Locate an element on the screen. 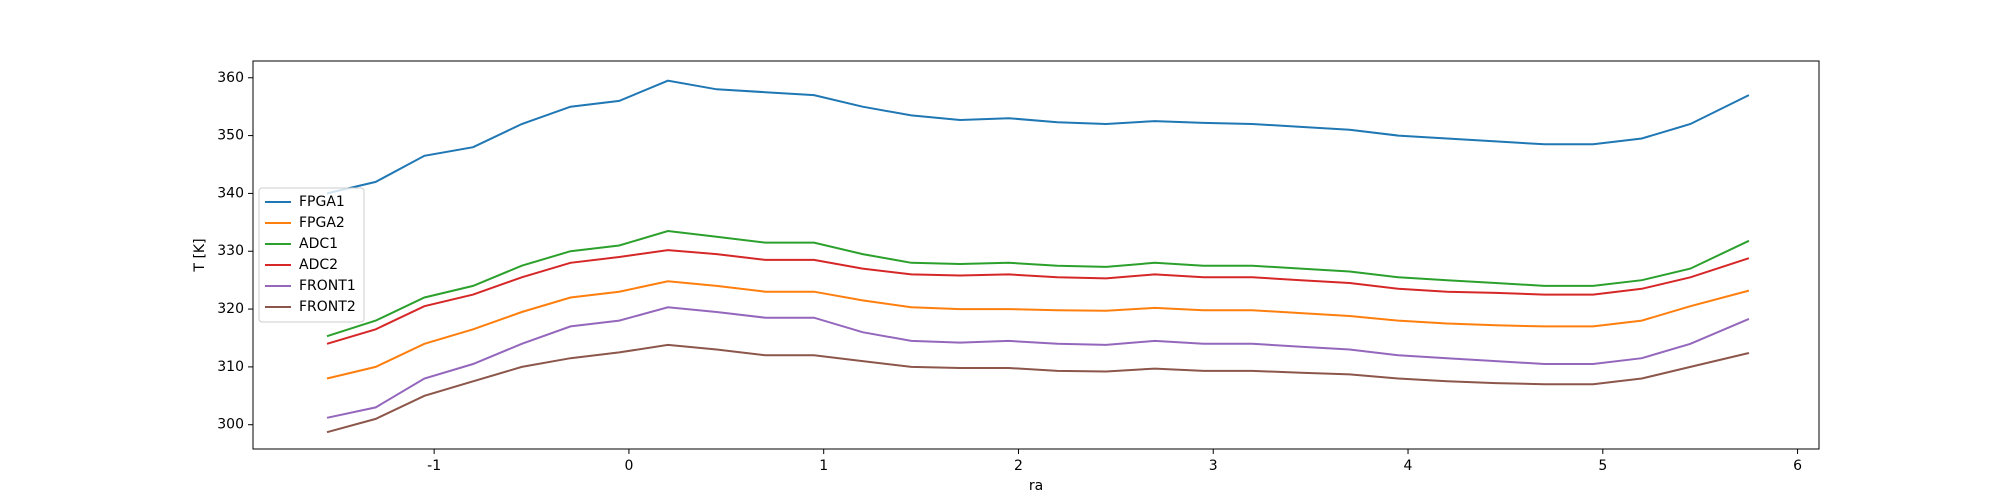 This screenshot has width=2000, height=500. y-tick-label: 320 is located at coordinates (230, 309).